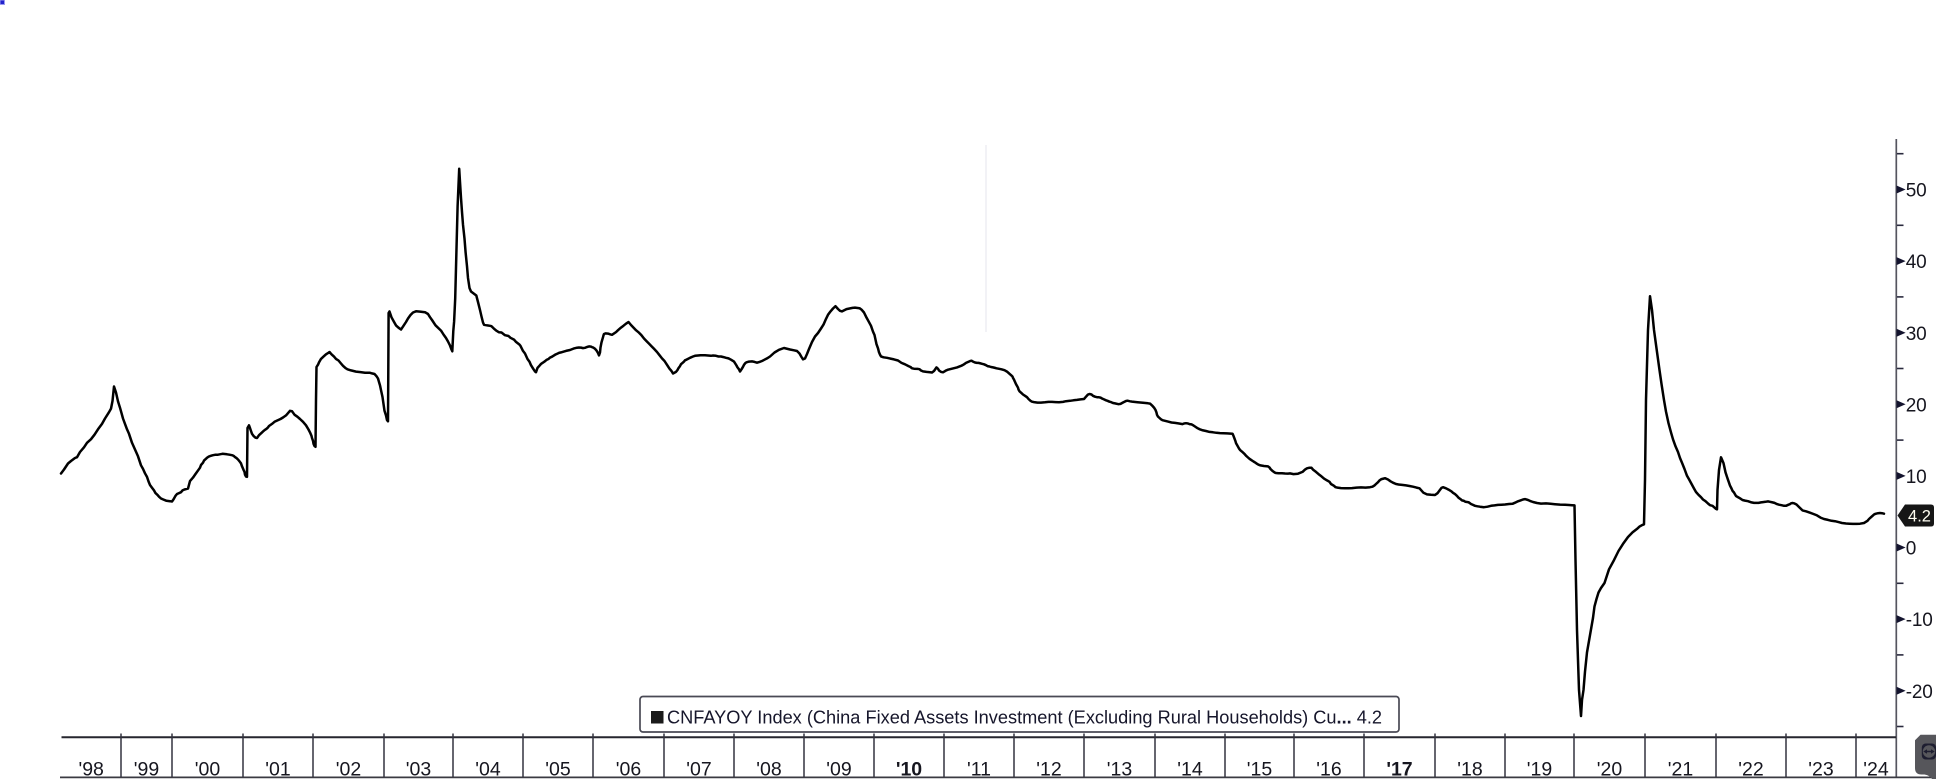  Describe the element at coordinates (348, 769) in the screenshot. I see `svg-text: '02` at that location.